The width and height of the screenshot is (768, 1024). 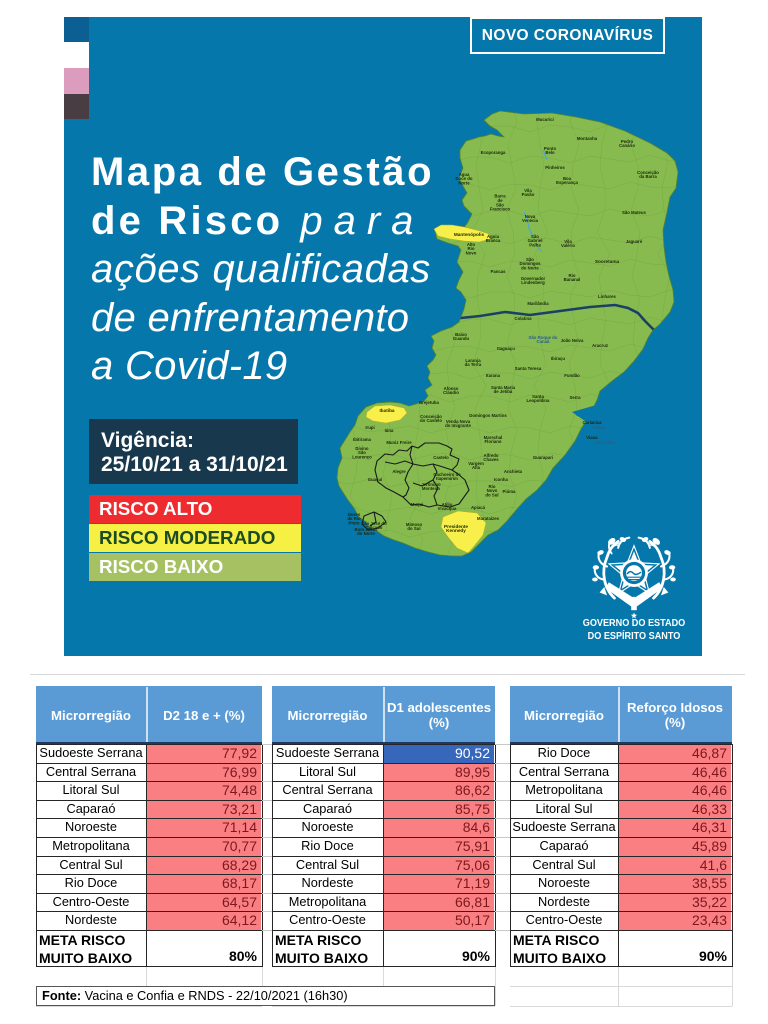 I want to click on svg-text: Colatina, so click(x=524, y=318).